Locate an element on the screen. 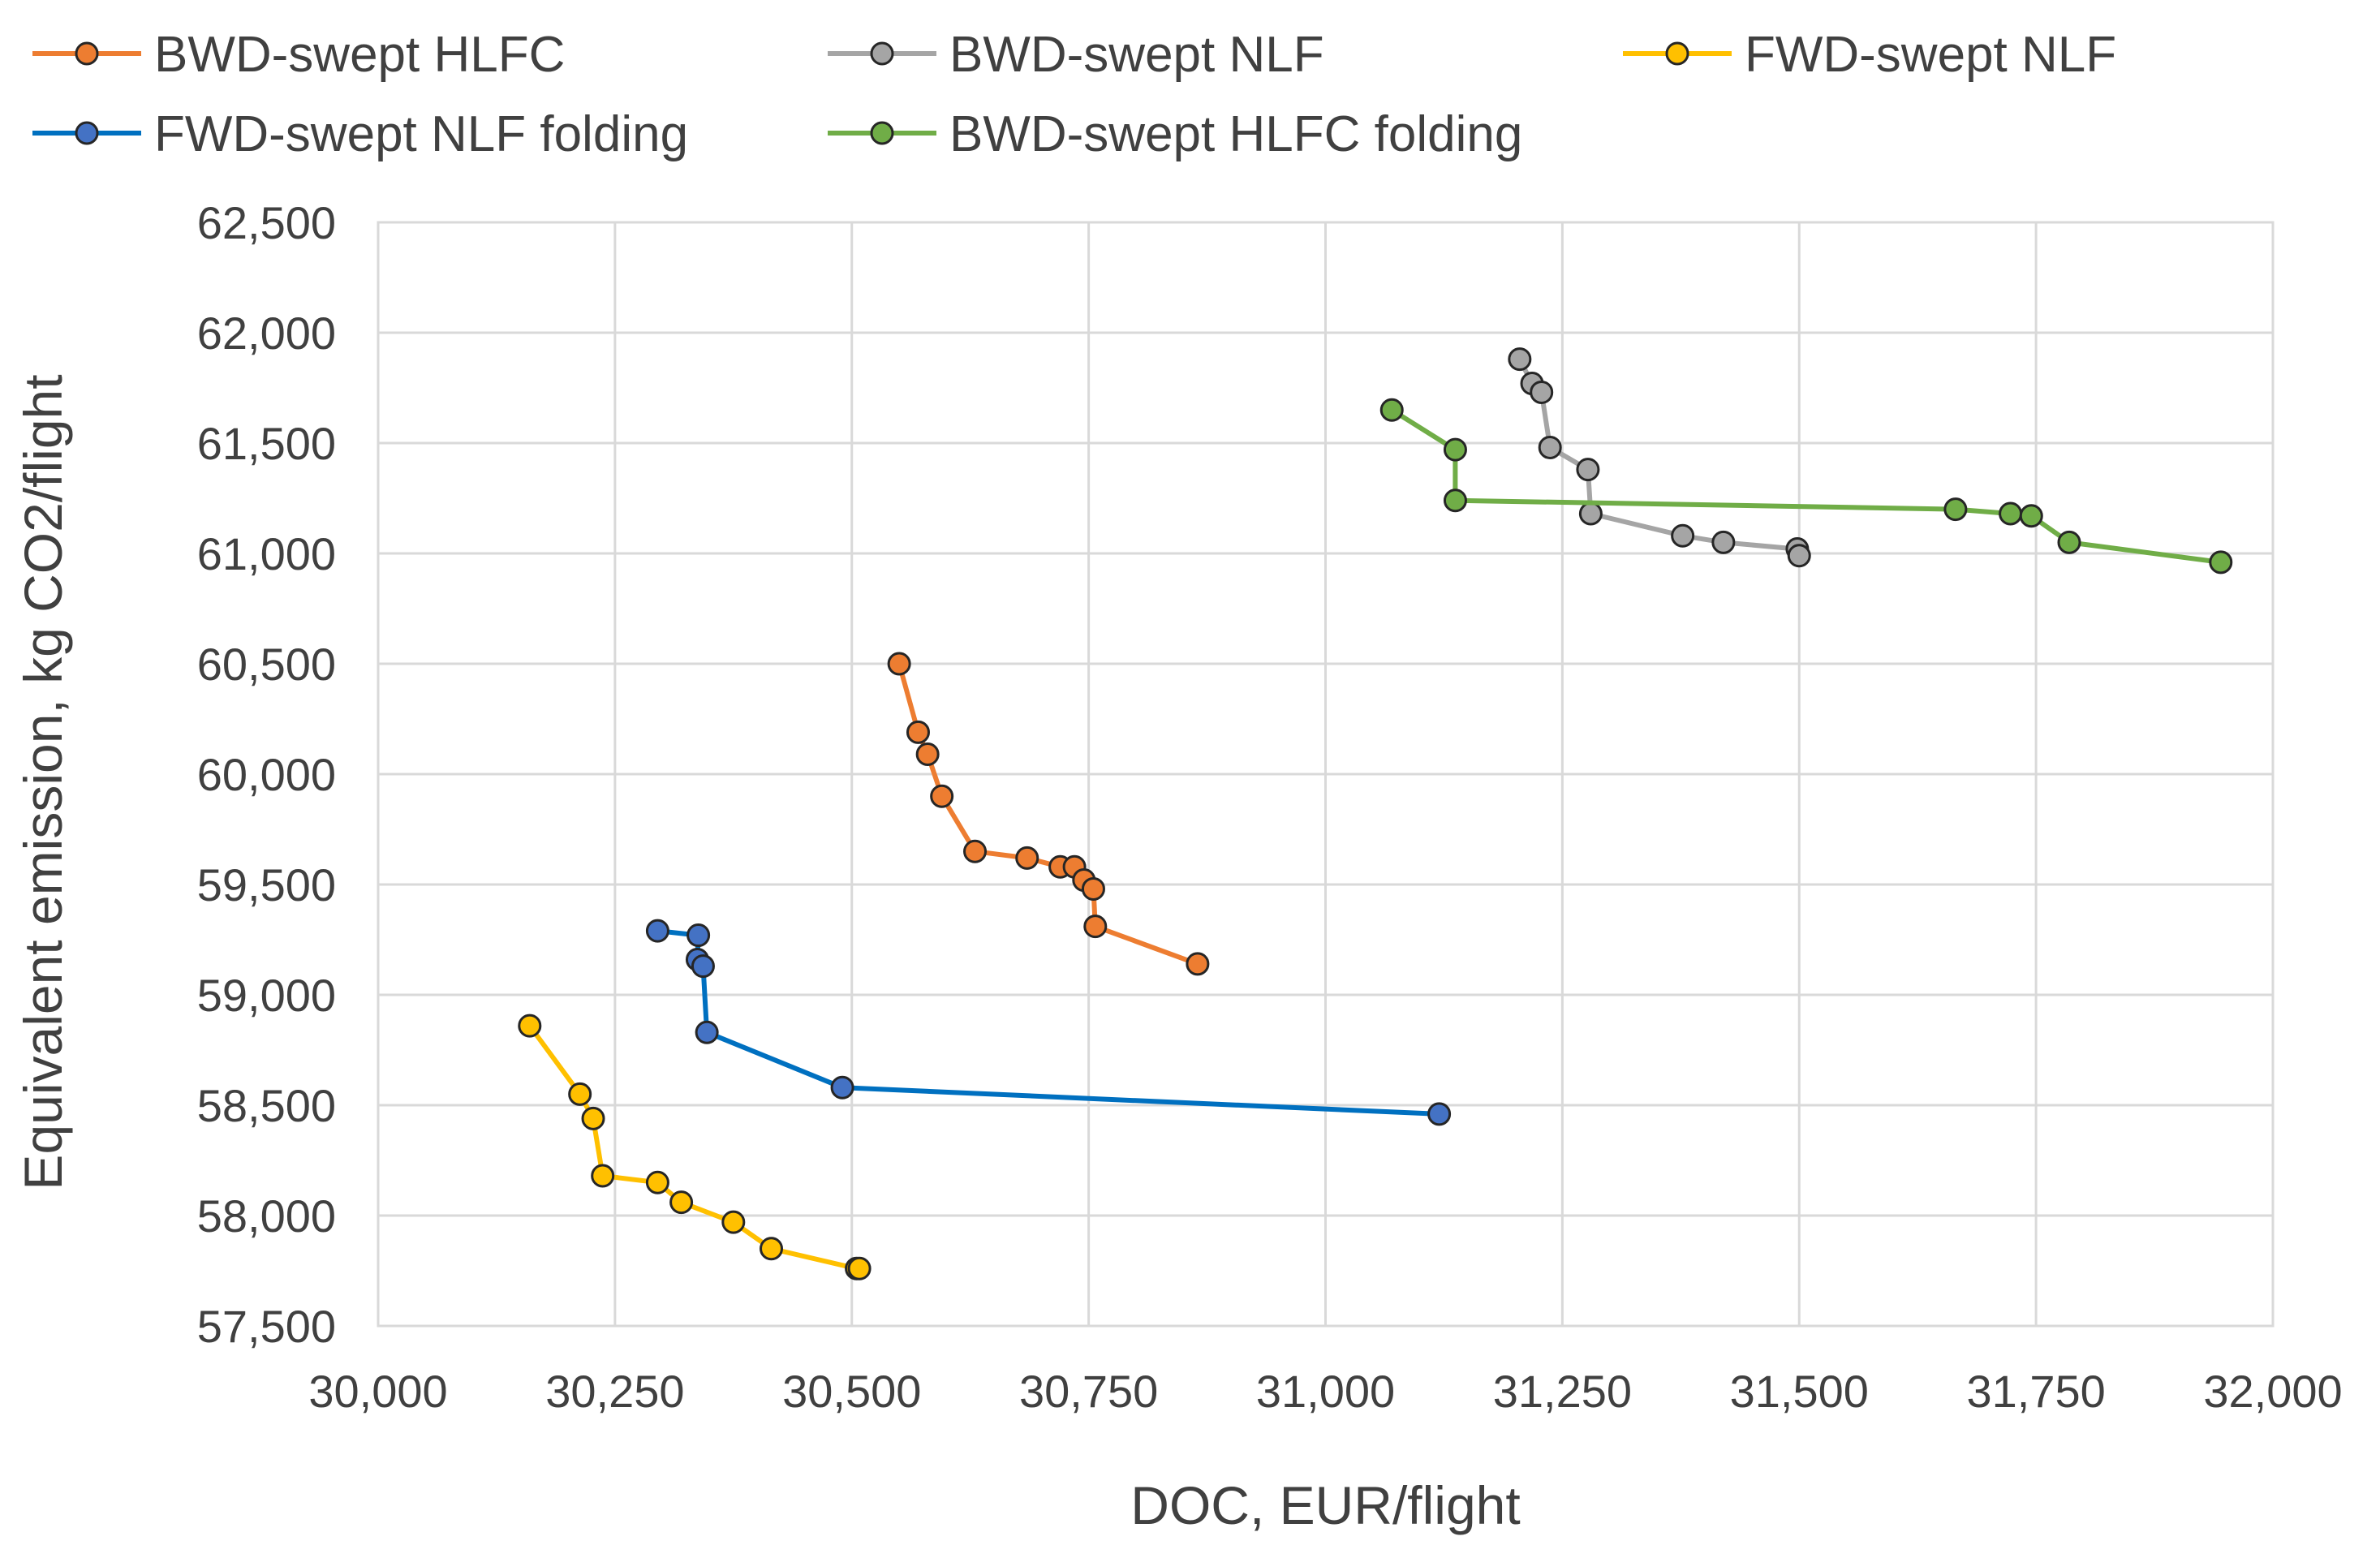 This screenshot has height=1558, width=2380. x-tick-label: 30,250 is located at coordinates (614, 1391).